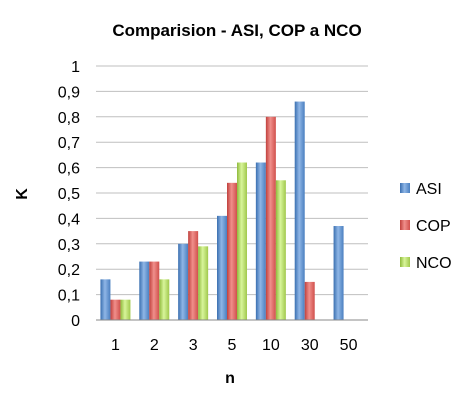 The width and height of the screenshot is (474, 407). I want to click on legend: ASI COP NCO, so click(426, 226).